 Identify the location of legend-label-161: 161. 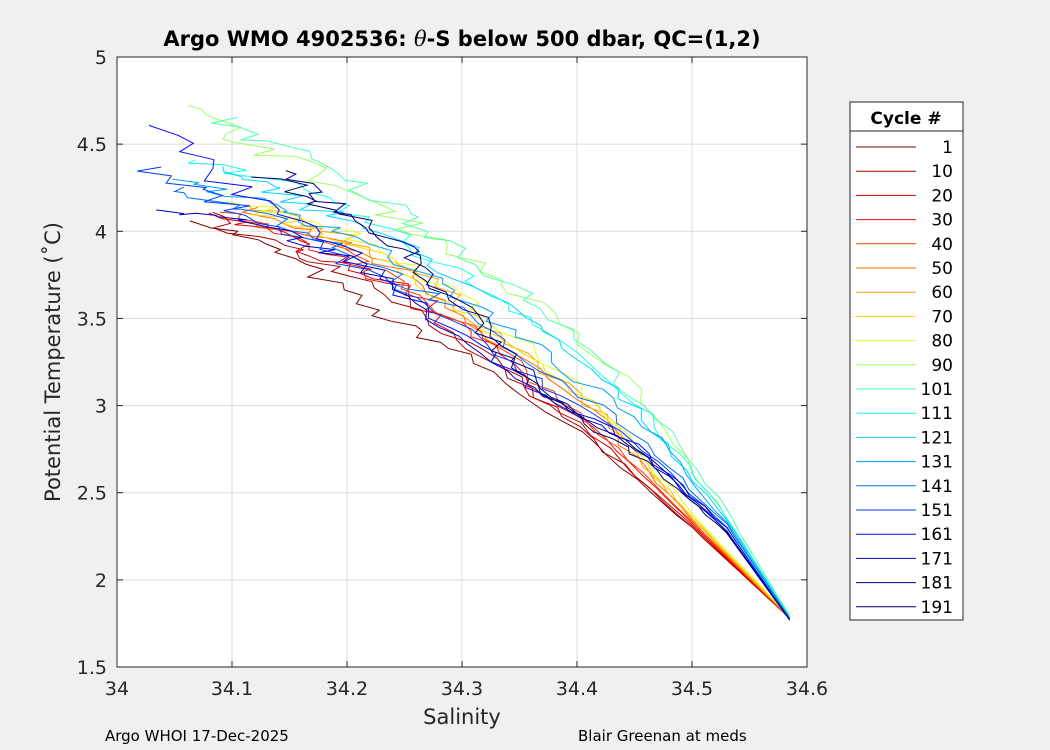
(937, 535).